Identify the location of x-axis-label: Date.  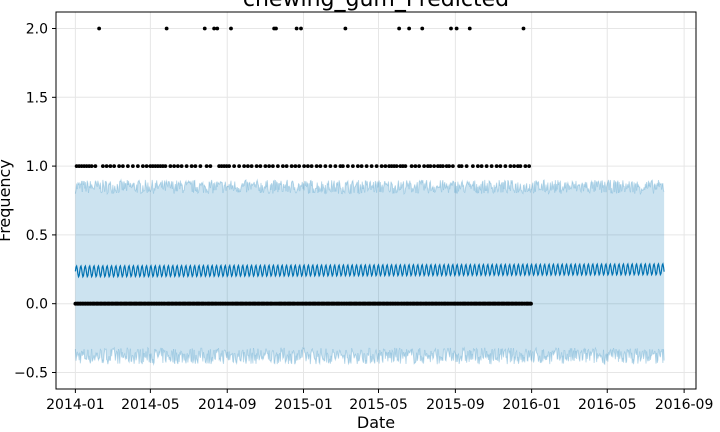
(376, 422).